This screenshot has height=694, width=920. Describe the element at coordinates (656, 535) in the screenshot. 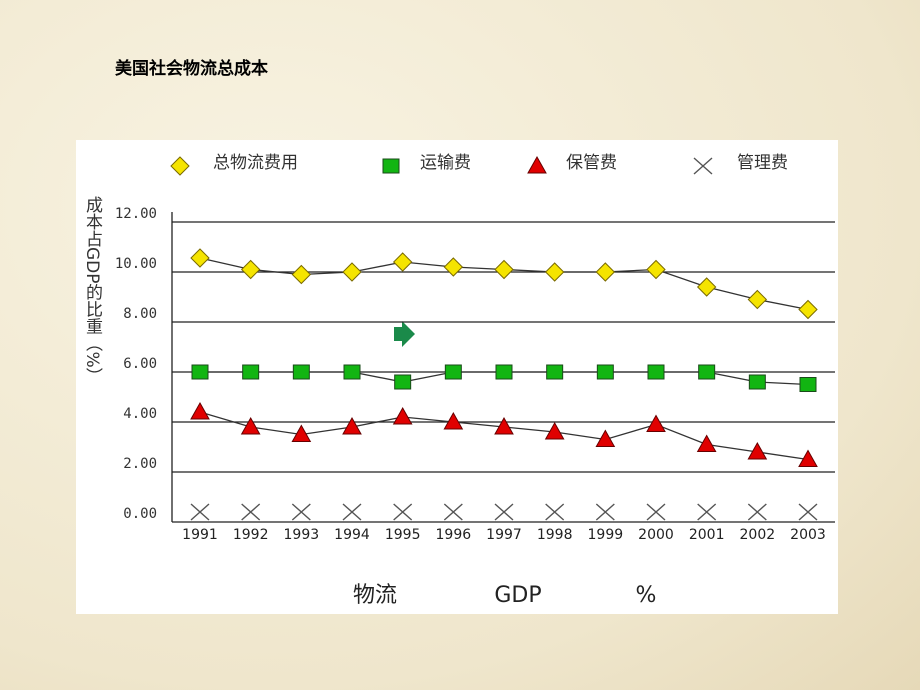

I see `x-tick-label: 2000` at that location.